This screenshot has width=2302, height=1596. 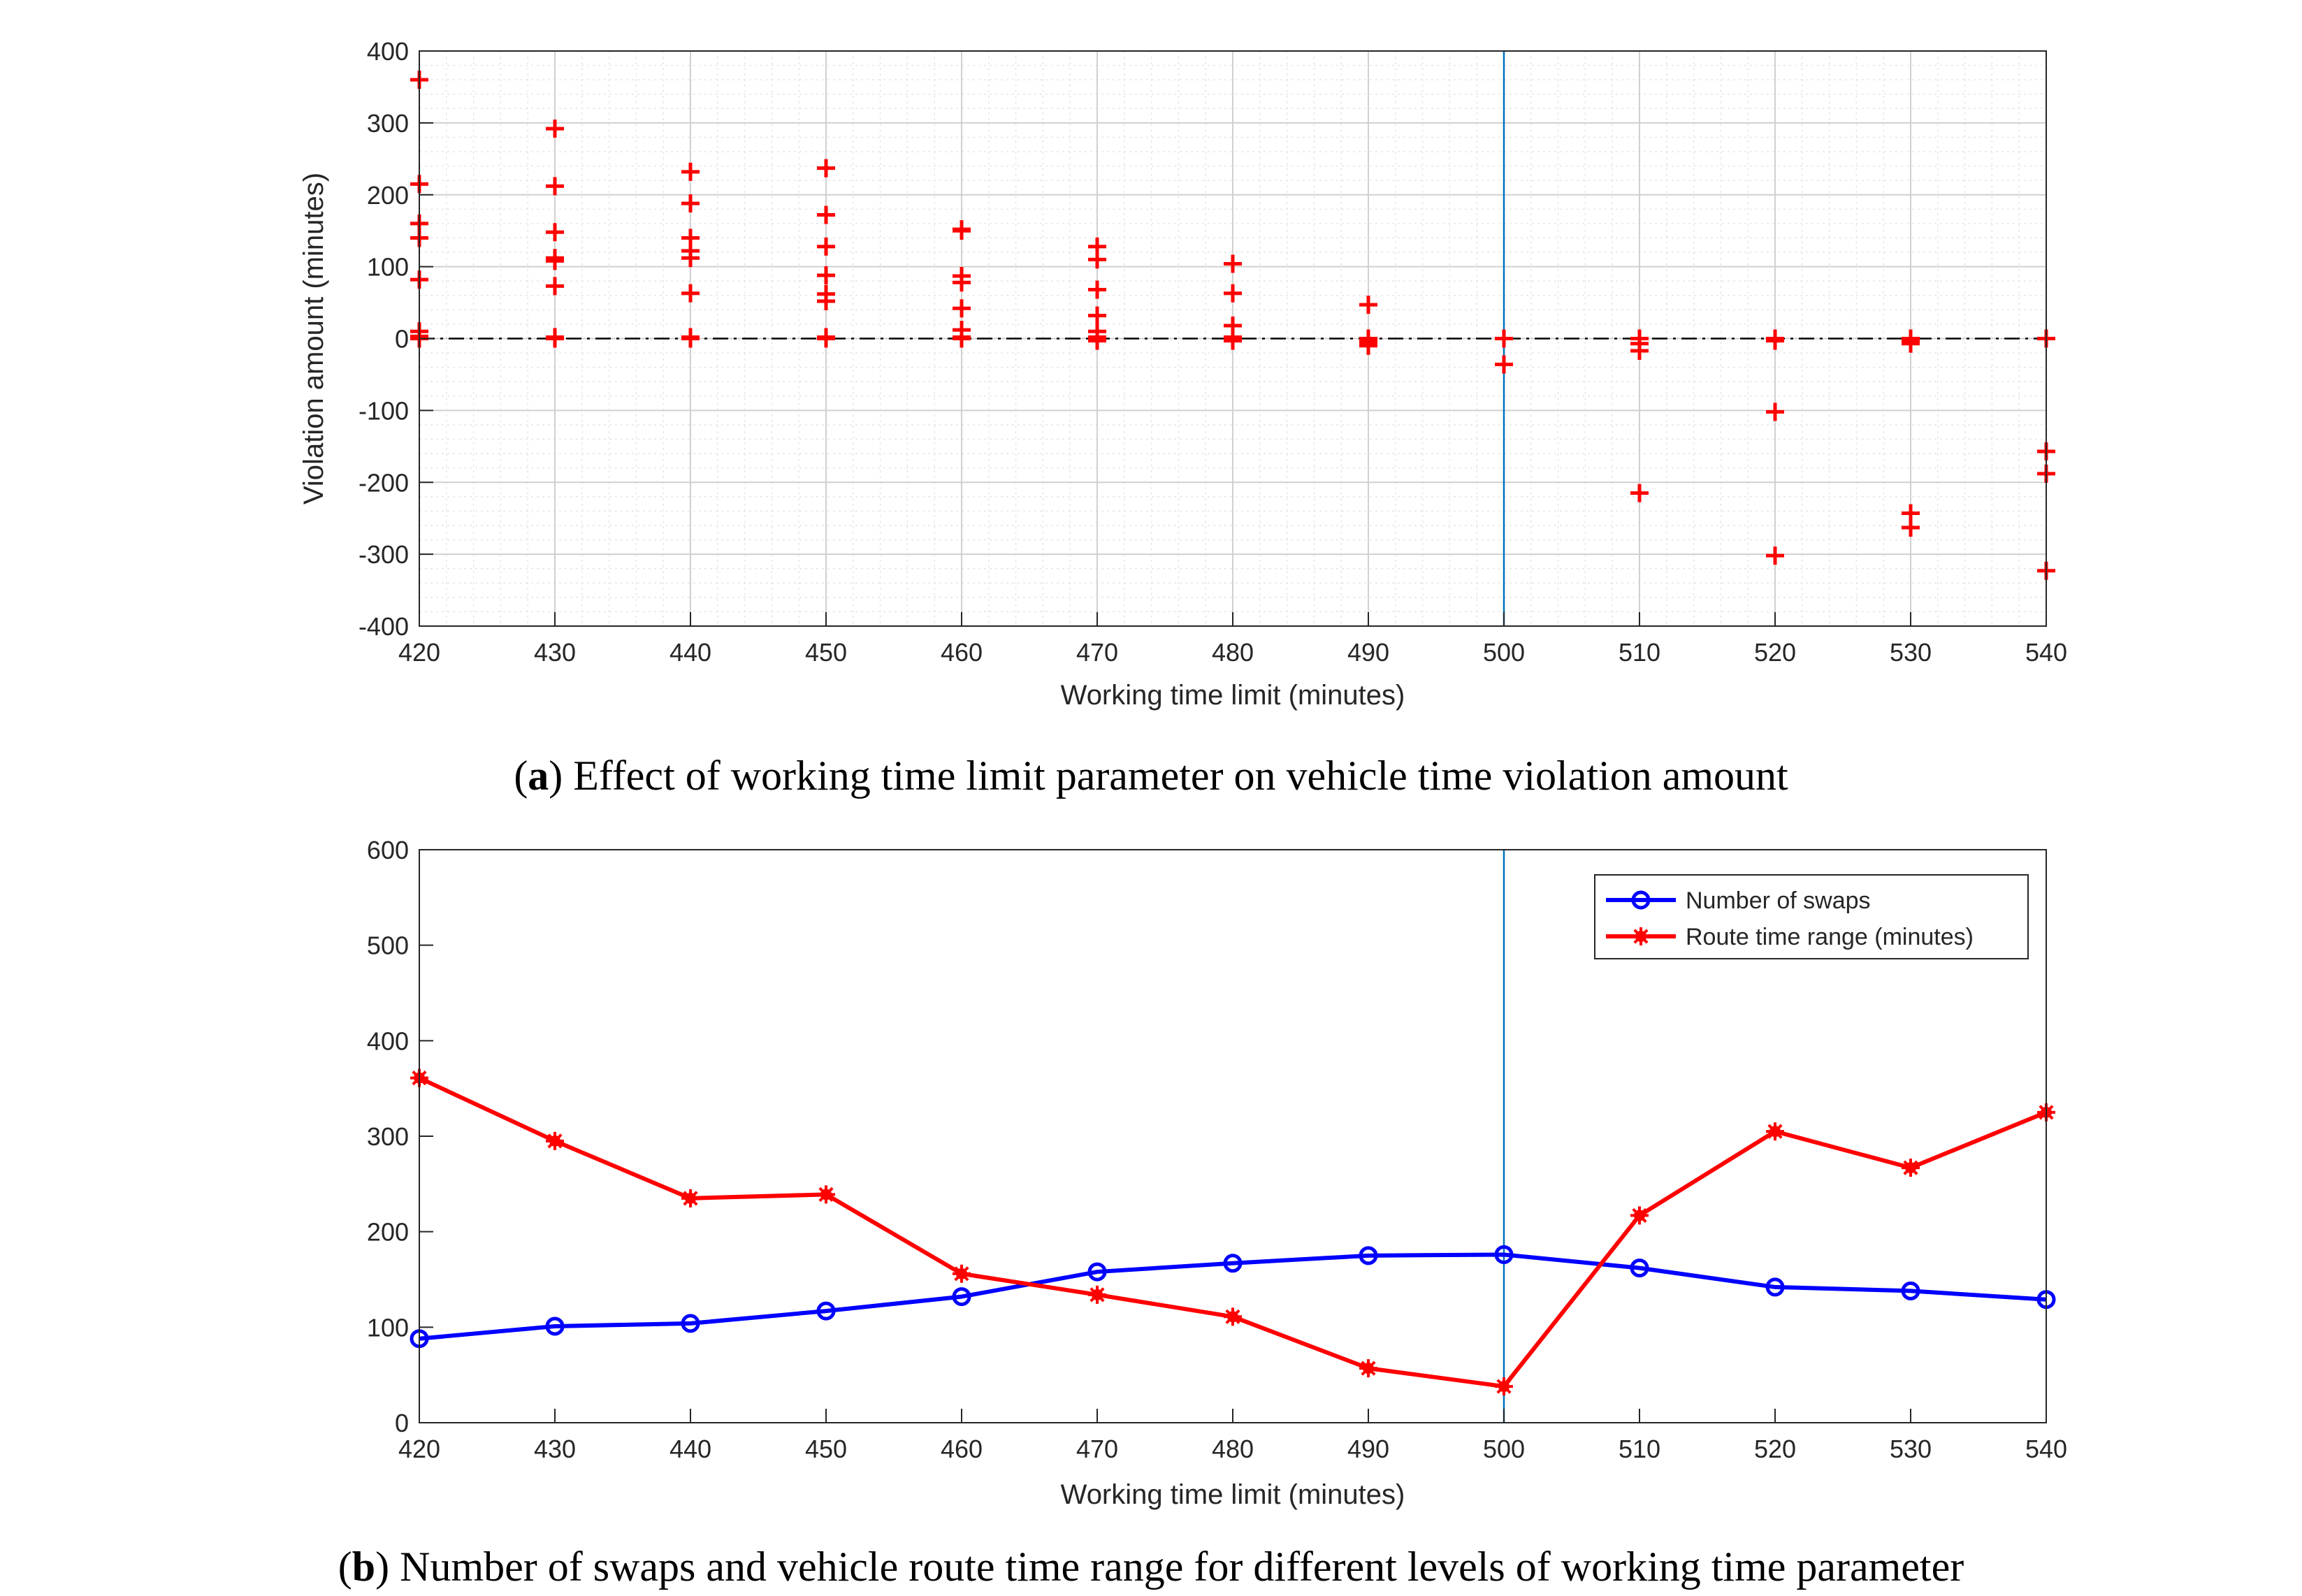 I want to click on legend-marker-swaps, so click(x=1641, y=900).